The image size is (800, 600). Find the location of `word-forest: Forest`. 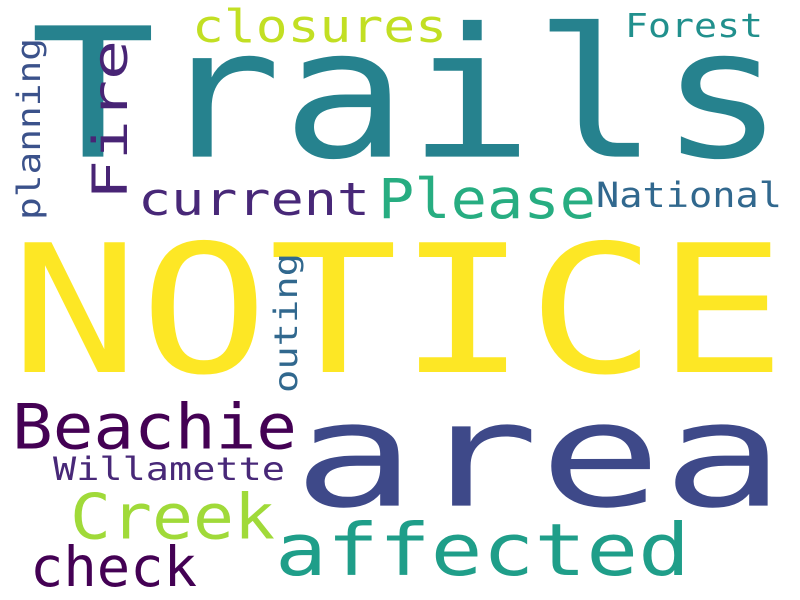

word-forest: Forest is located at coordinates (694, 26).